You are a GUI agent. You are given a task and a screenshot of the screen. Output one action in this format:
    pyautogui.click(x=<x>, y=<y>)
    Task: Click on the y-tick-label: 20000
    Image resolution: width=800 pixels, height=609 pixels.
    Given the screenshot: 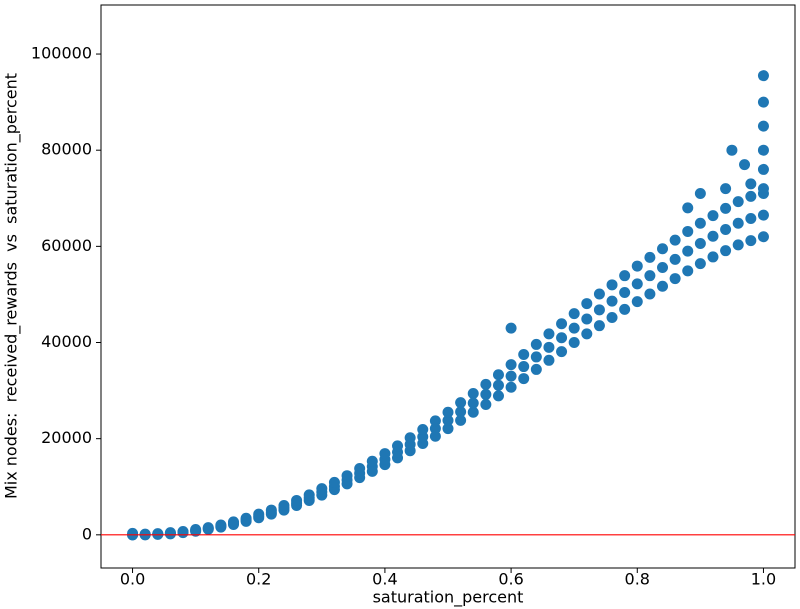 What is the action you would take?
    pyautogui.click(x=66, y=437)
    